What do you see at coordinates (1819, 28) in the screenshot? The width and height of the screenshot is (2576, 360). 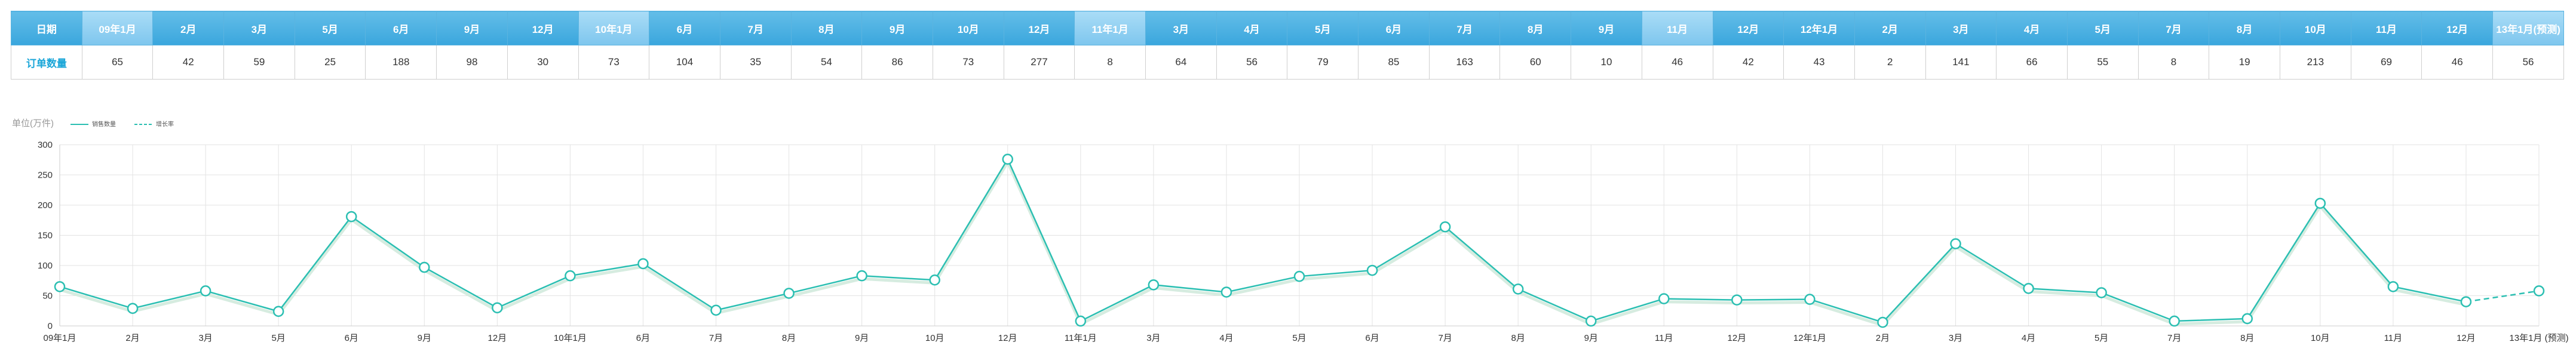 I see `date-header-cell: 12年1月` at bounding box center [1819, 28].